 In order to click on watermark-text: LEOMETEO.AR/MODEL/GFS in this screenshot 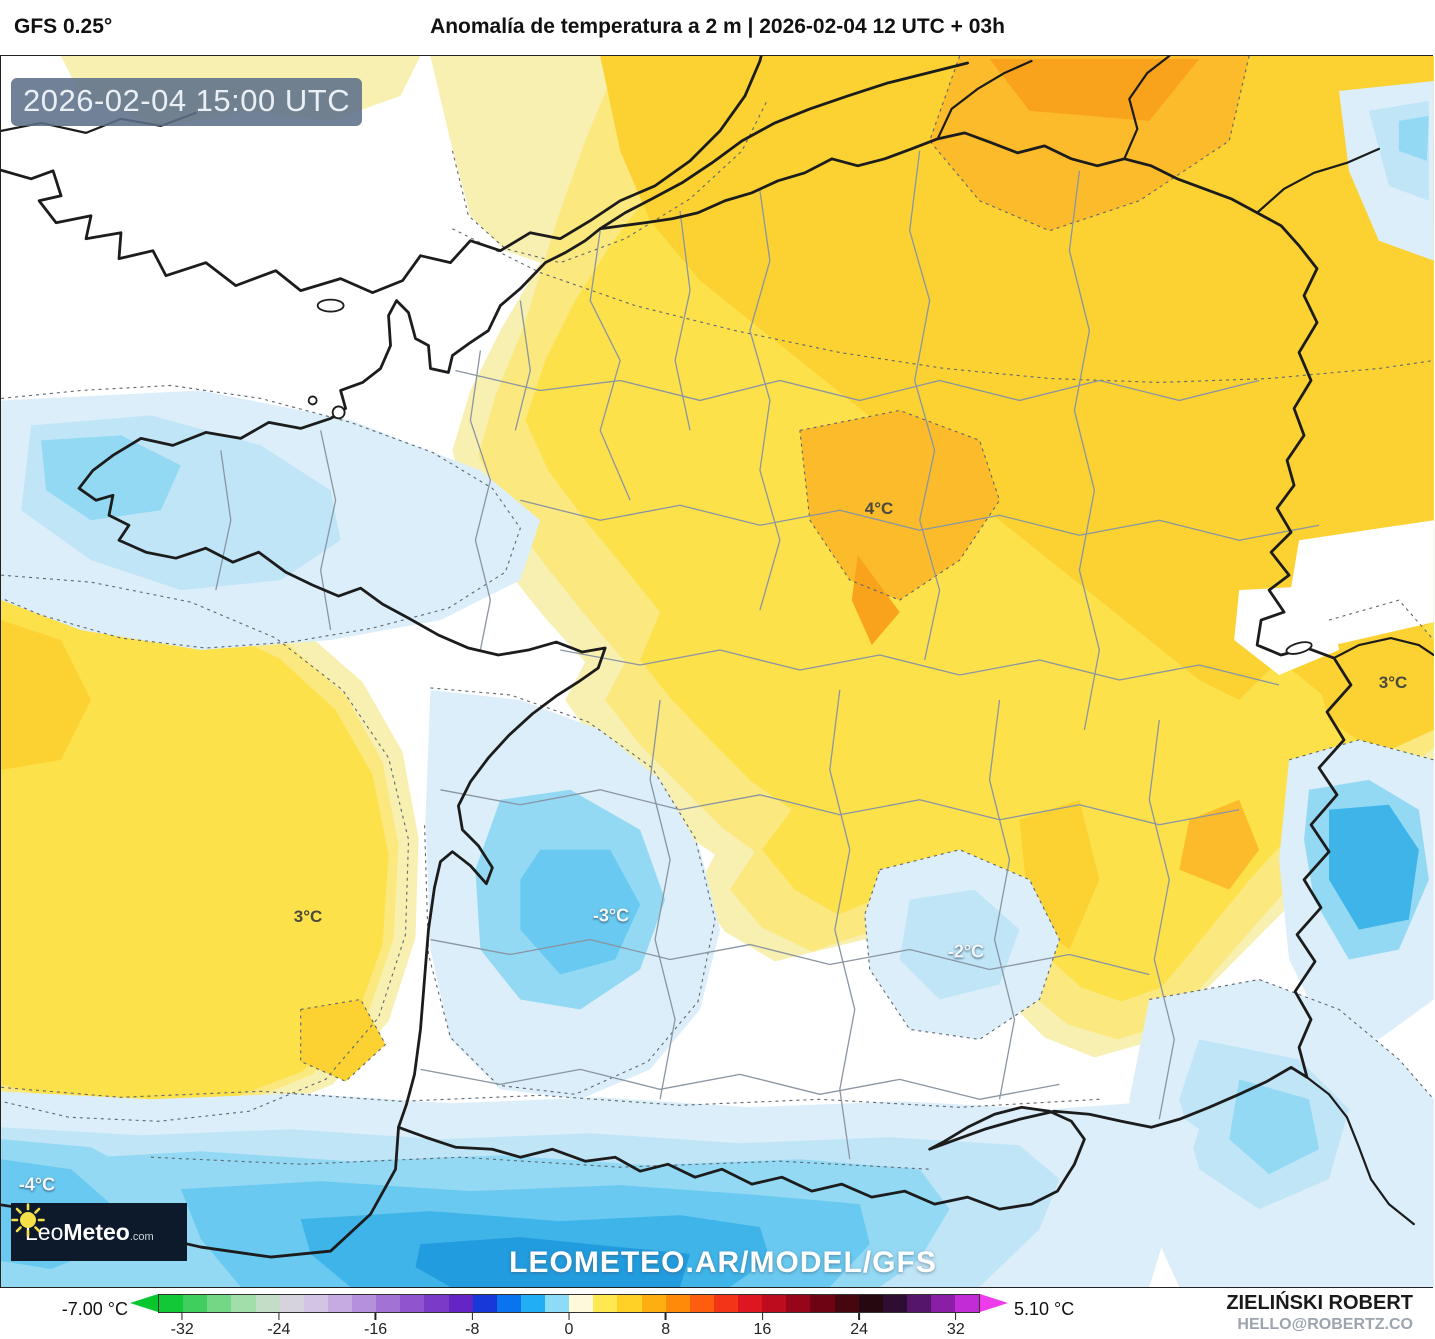, I will do `click(723, 1262)`.